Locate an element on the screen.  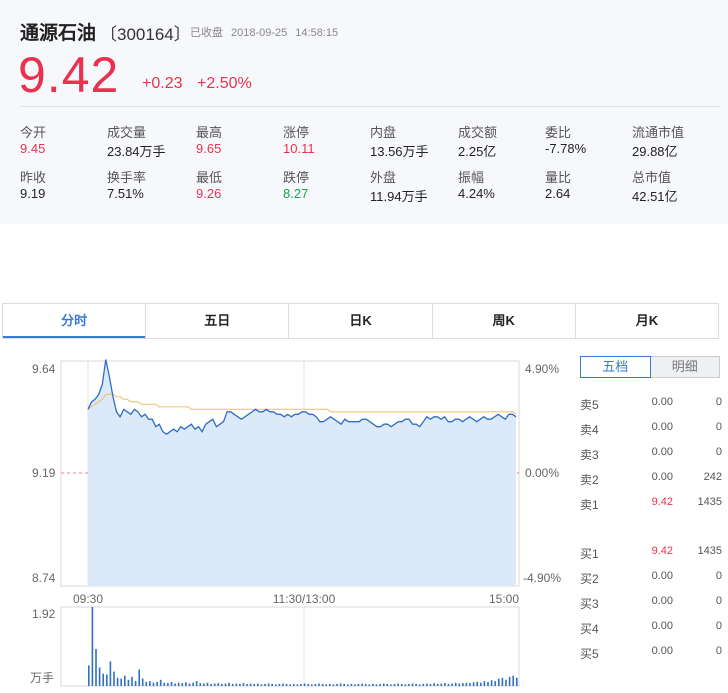
stat-value: 13.56万手 is located at coordinates (399, 151).